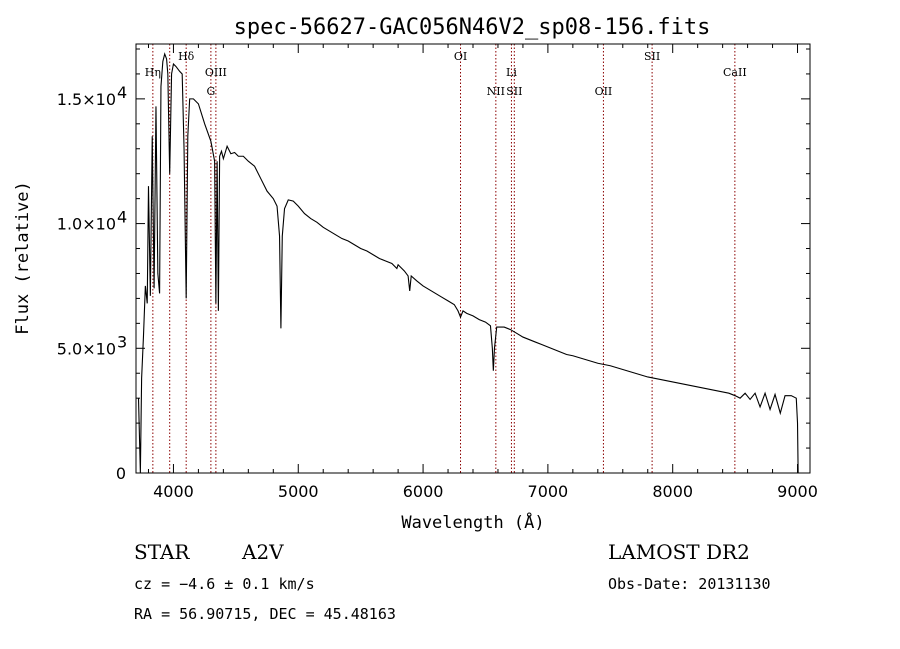 This screenshot has height=649, width=900. I want to click on survey-name: LAMOST DR2, so click(679, 552).